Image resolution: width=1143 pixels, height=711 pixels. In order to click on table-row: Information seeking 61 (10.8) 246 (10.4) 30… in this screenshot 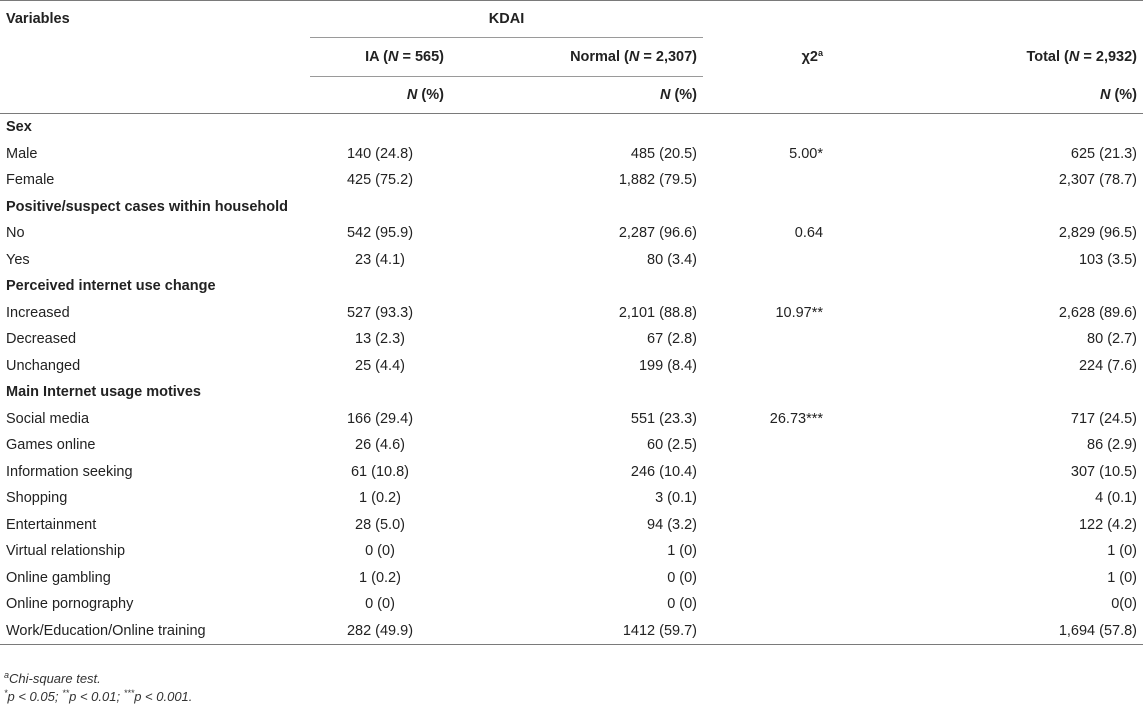, I will do `click(571, 472)`.